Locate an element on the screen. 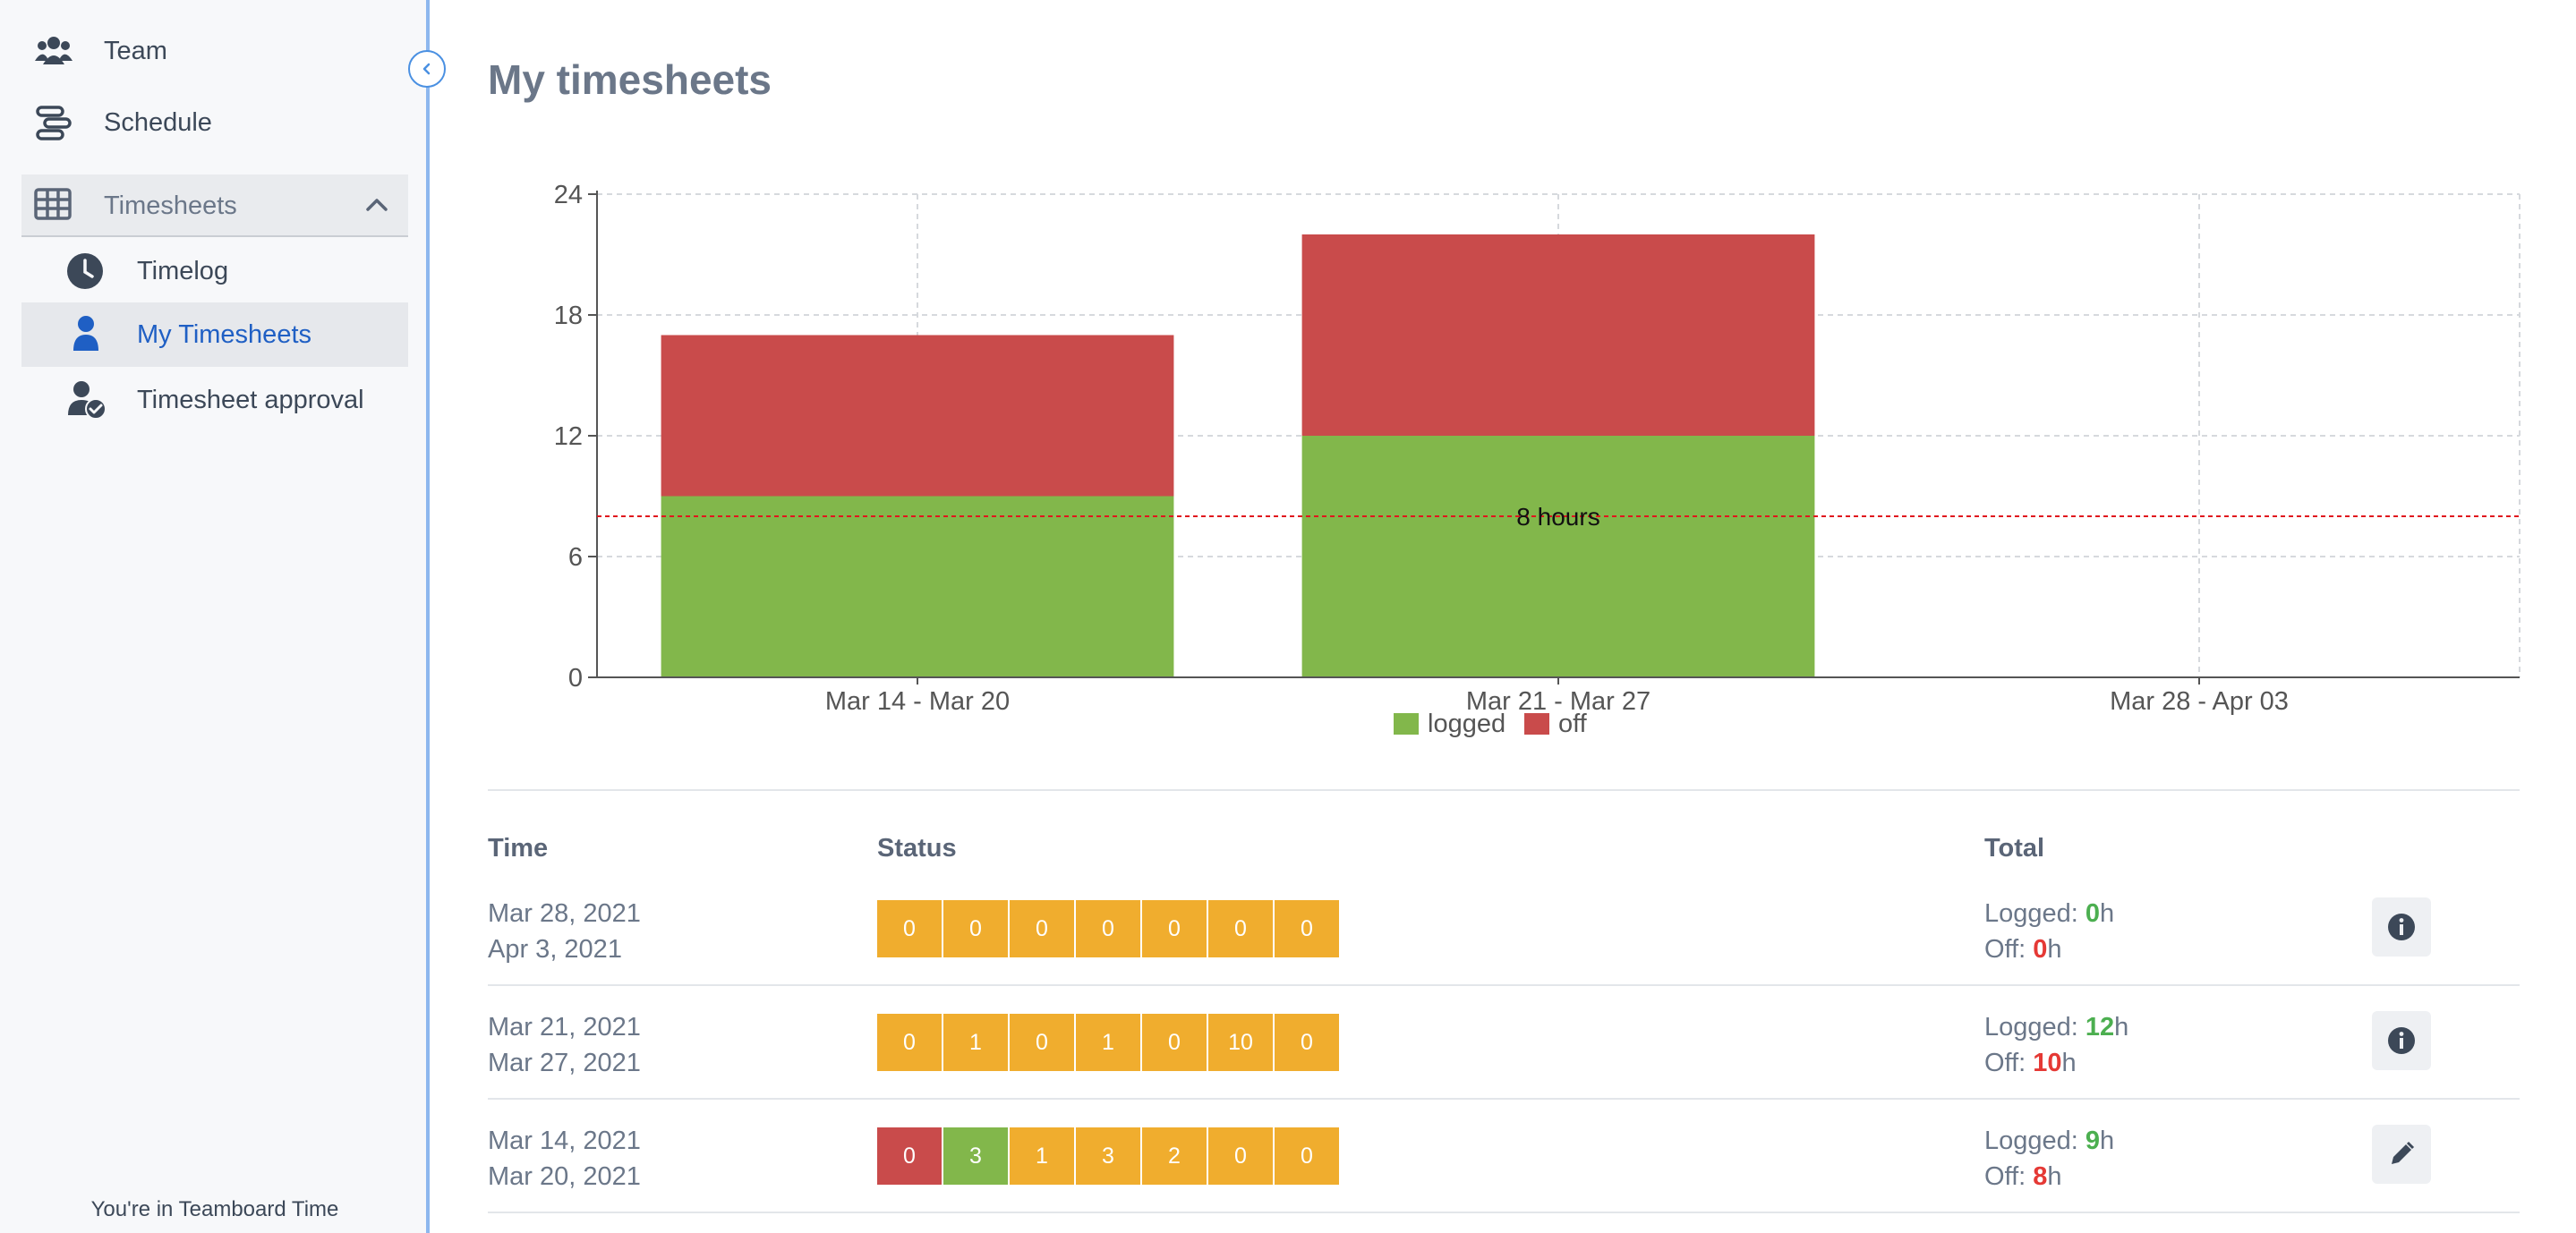  sidebar-item-label: Timelog is located at coordinates (183, 271).